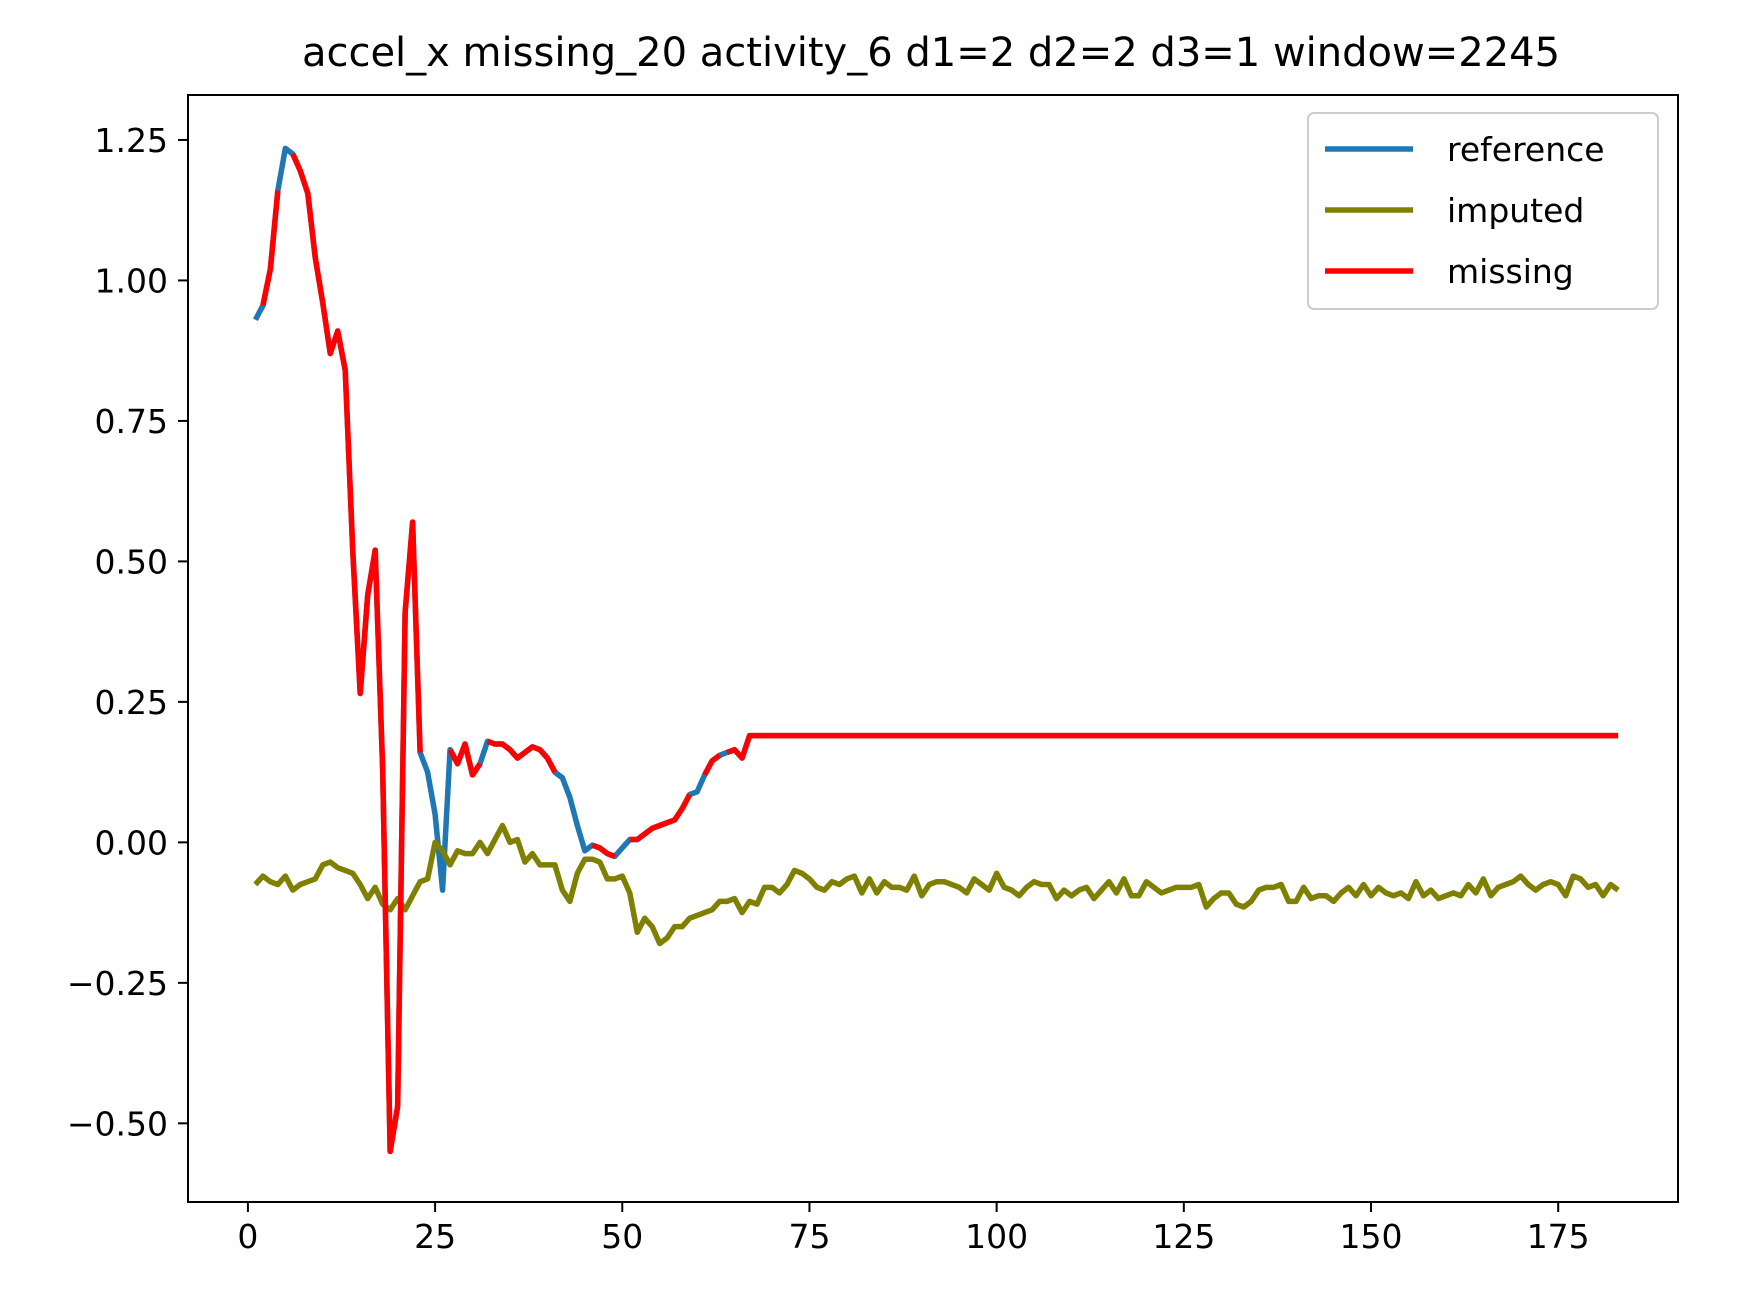 The height and width of the screenshot is (1300, 1747). Describe the element at coordinates (117, 1123) in the screenshot. I see `y-tick-label: −0.50` at that location.